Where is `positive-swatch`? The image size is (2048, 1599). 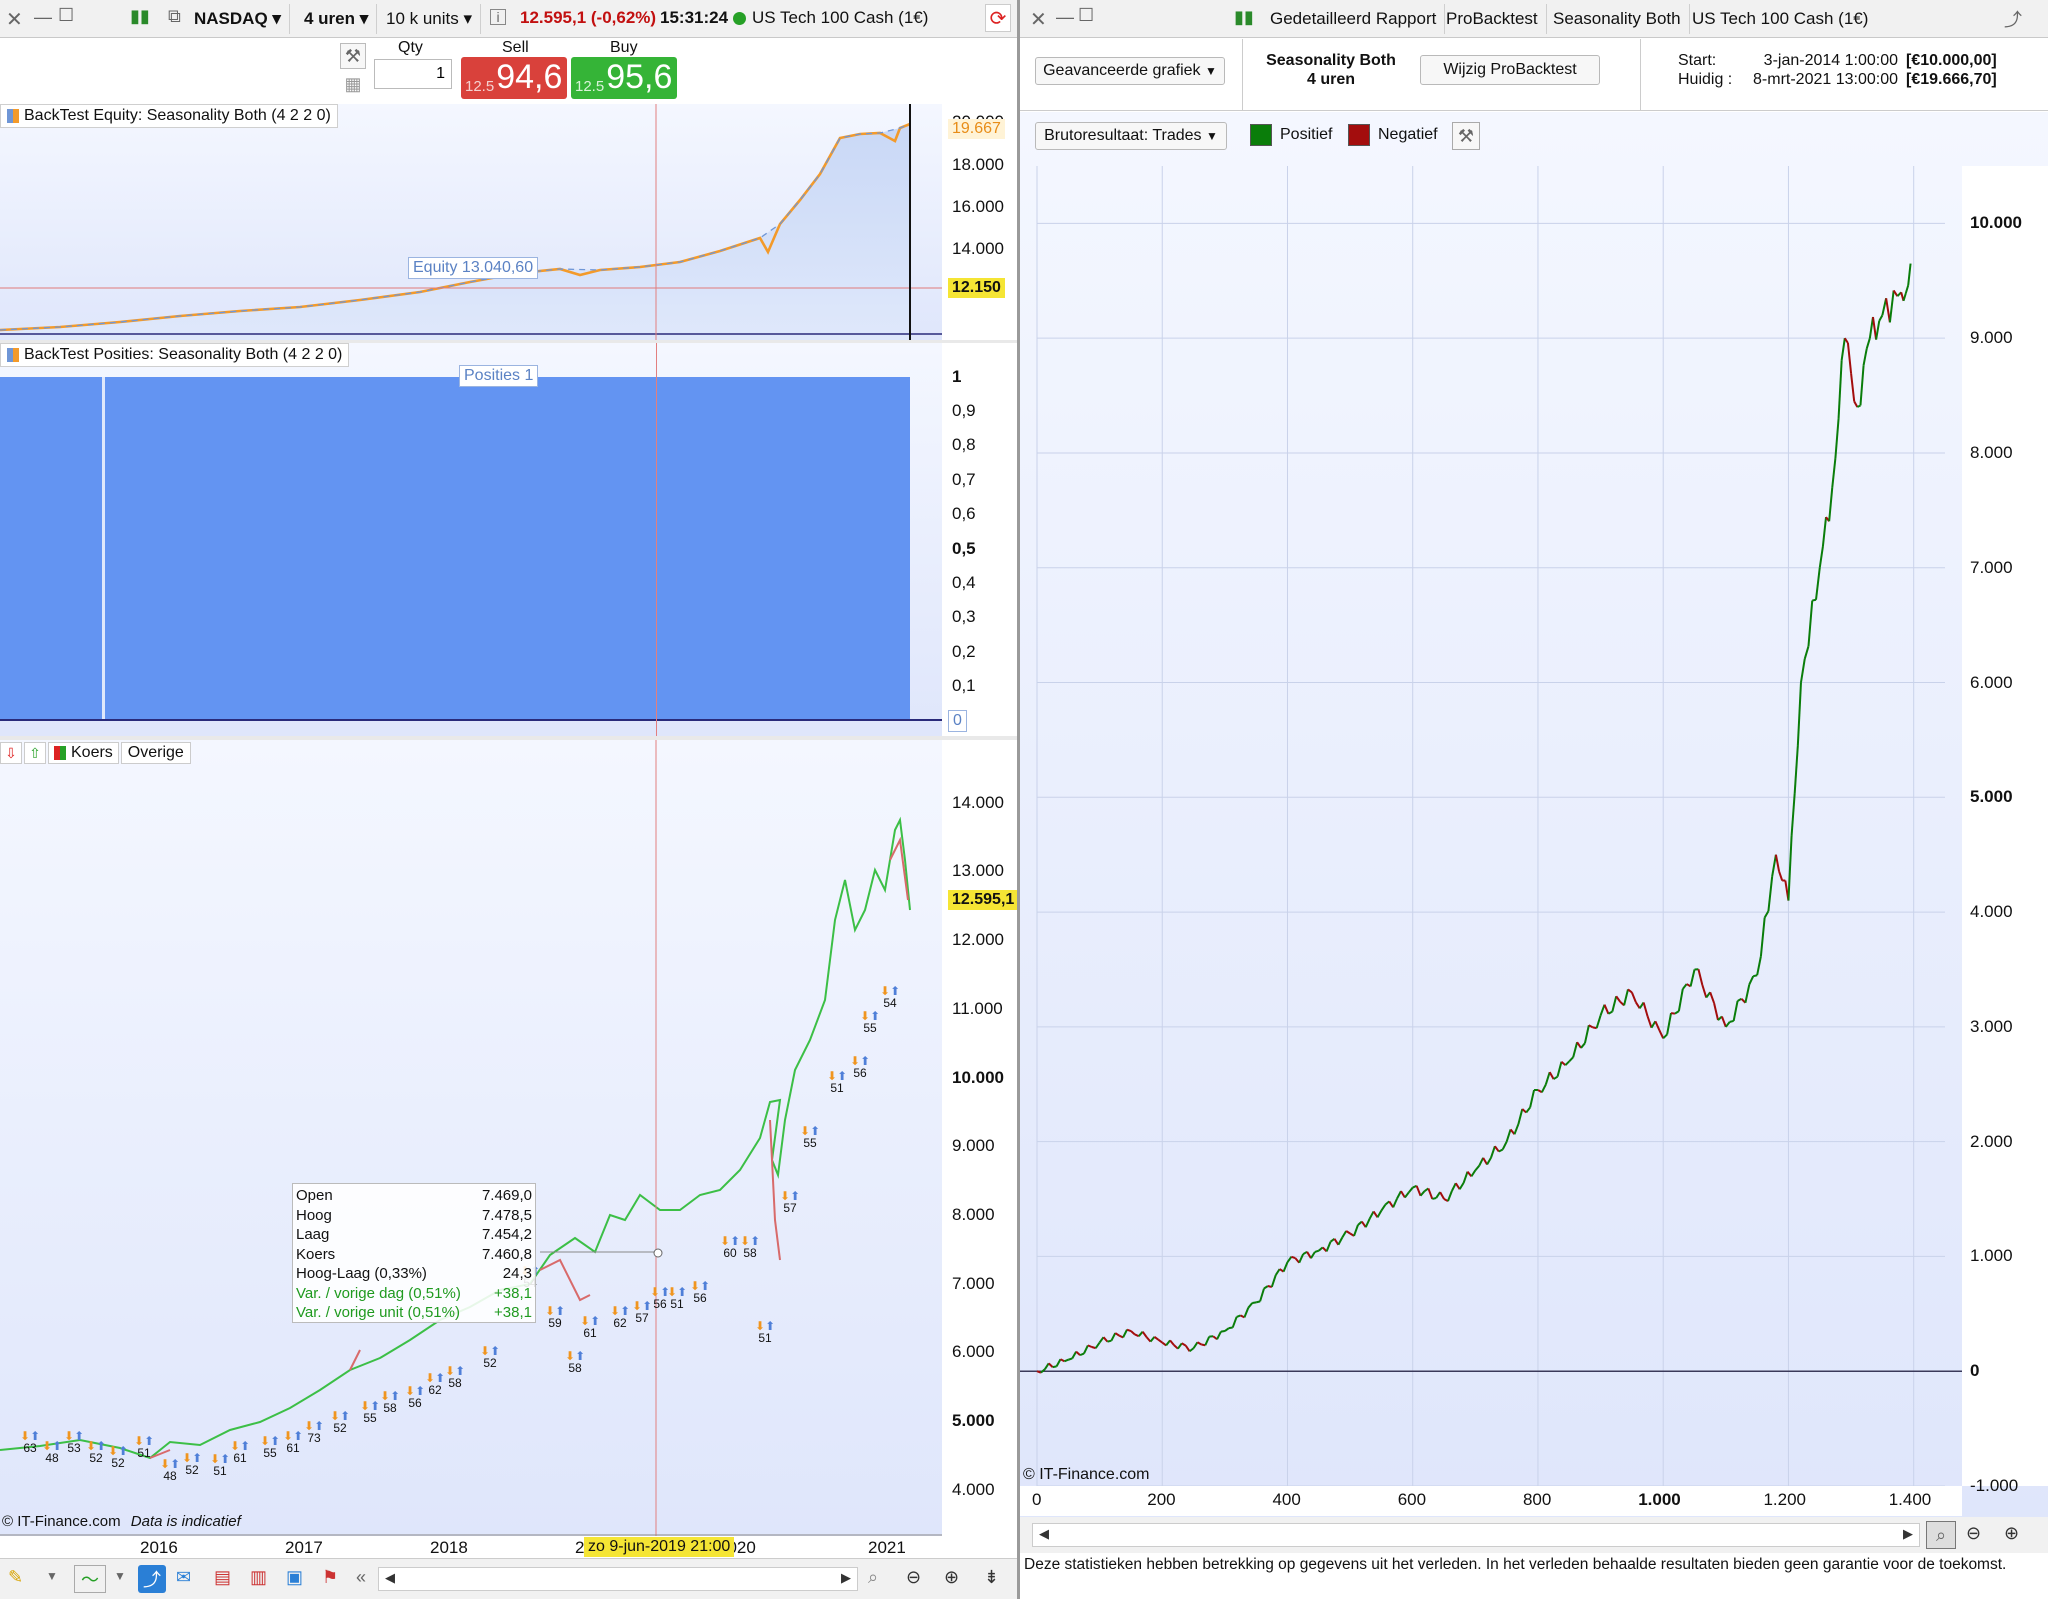 positive-swatch is located at coordinates (1261, 135).